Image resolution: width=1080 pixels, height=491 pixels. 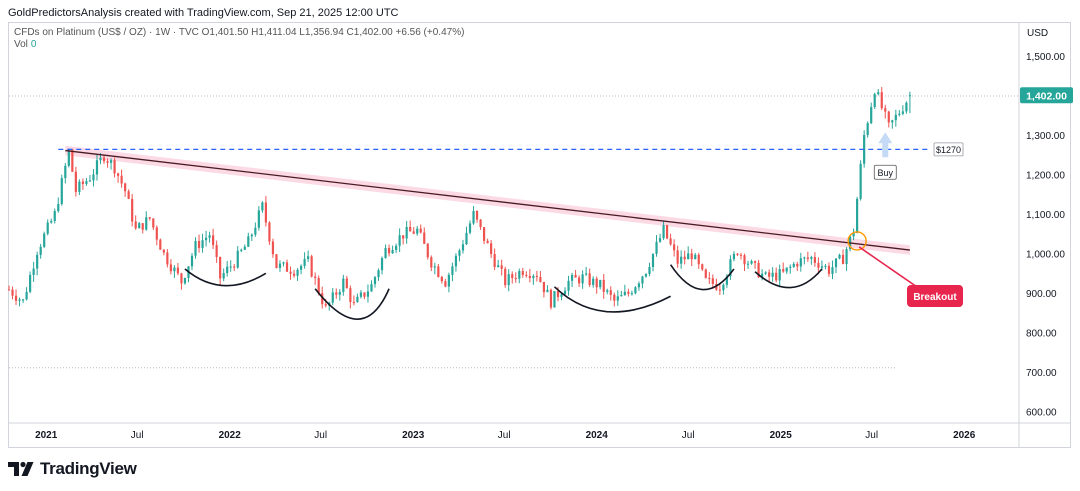 I want to click on currency-label: USD, so click(x=1038, y=33).